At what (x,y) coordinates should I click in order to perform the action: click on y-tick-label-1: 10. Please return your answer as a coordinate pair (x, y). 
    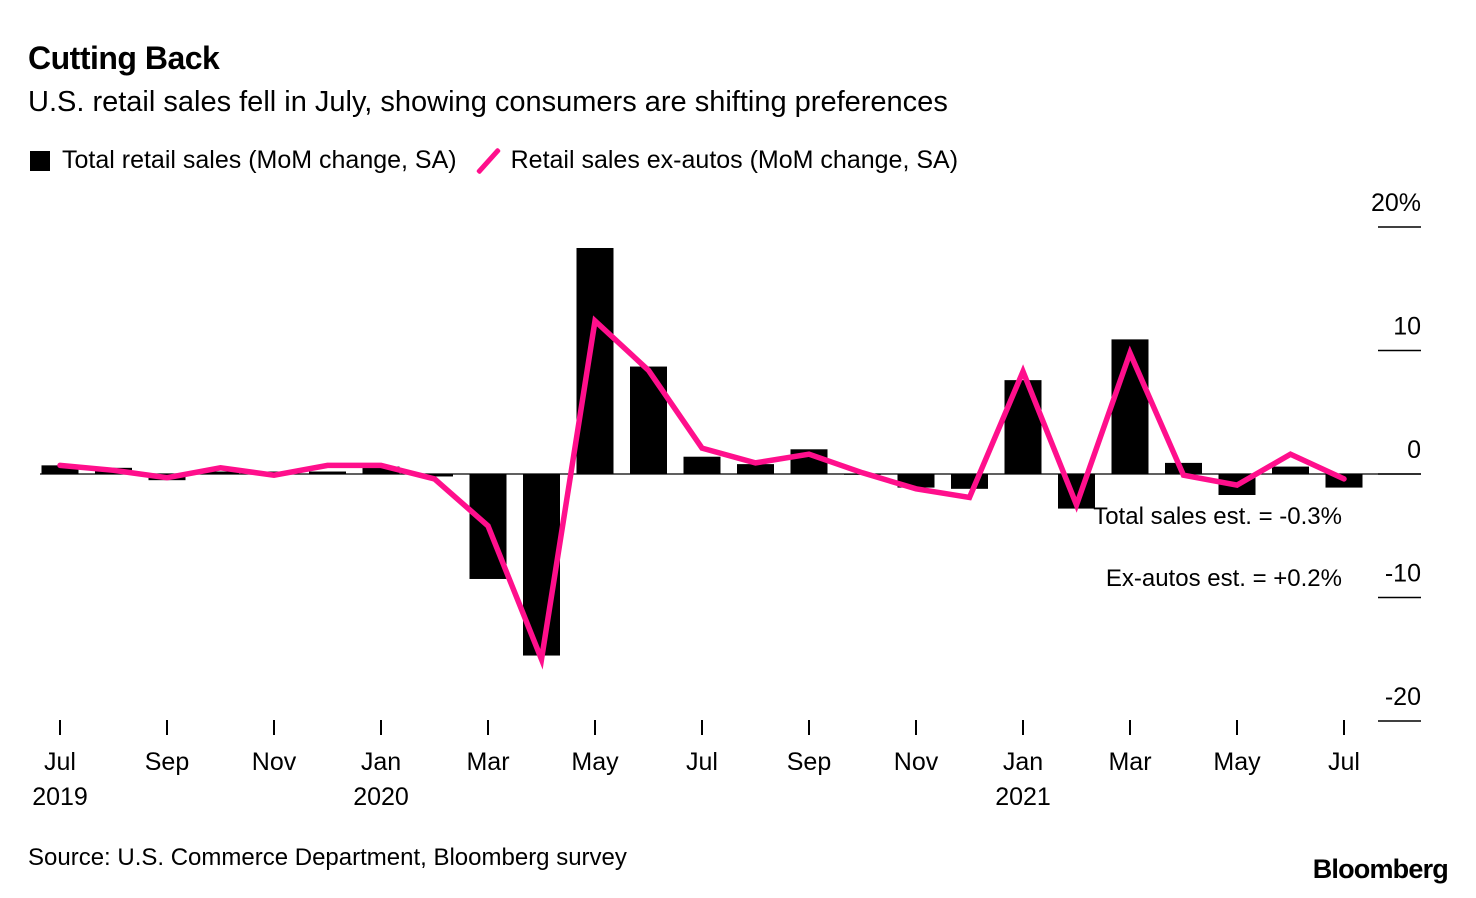
    Looking at the image, I should click on (1407, 327).